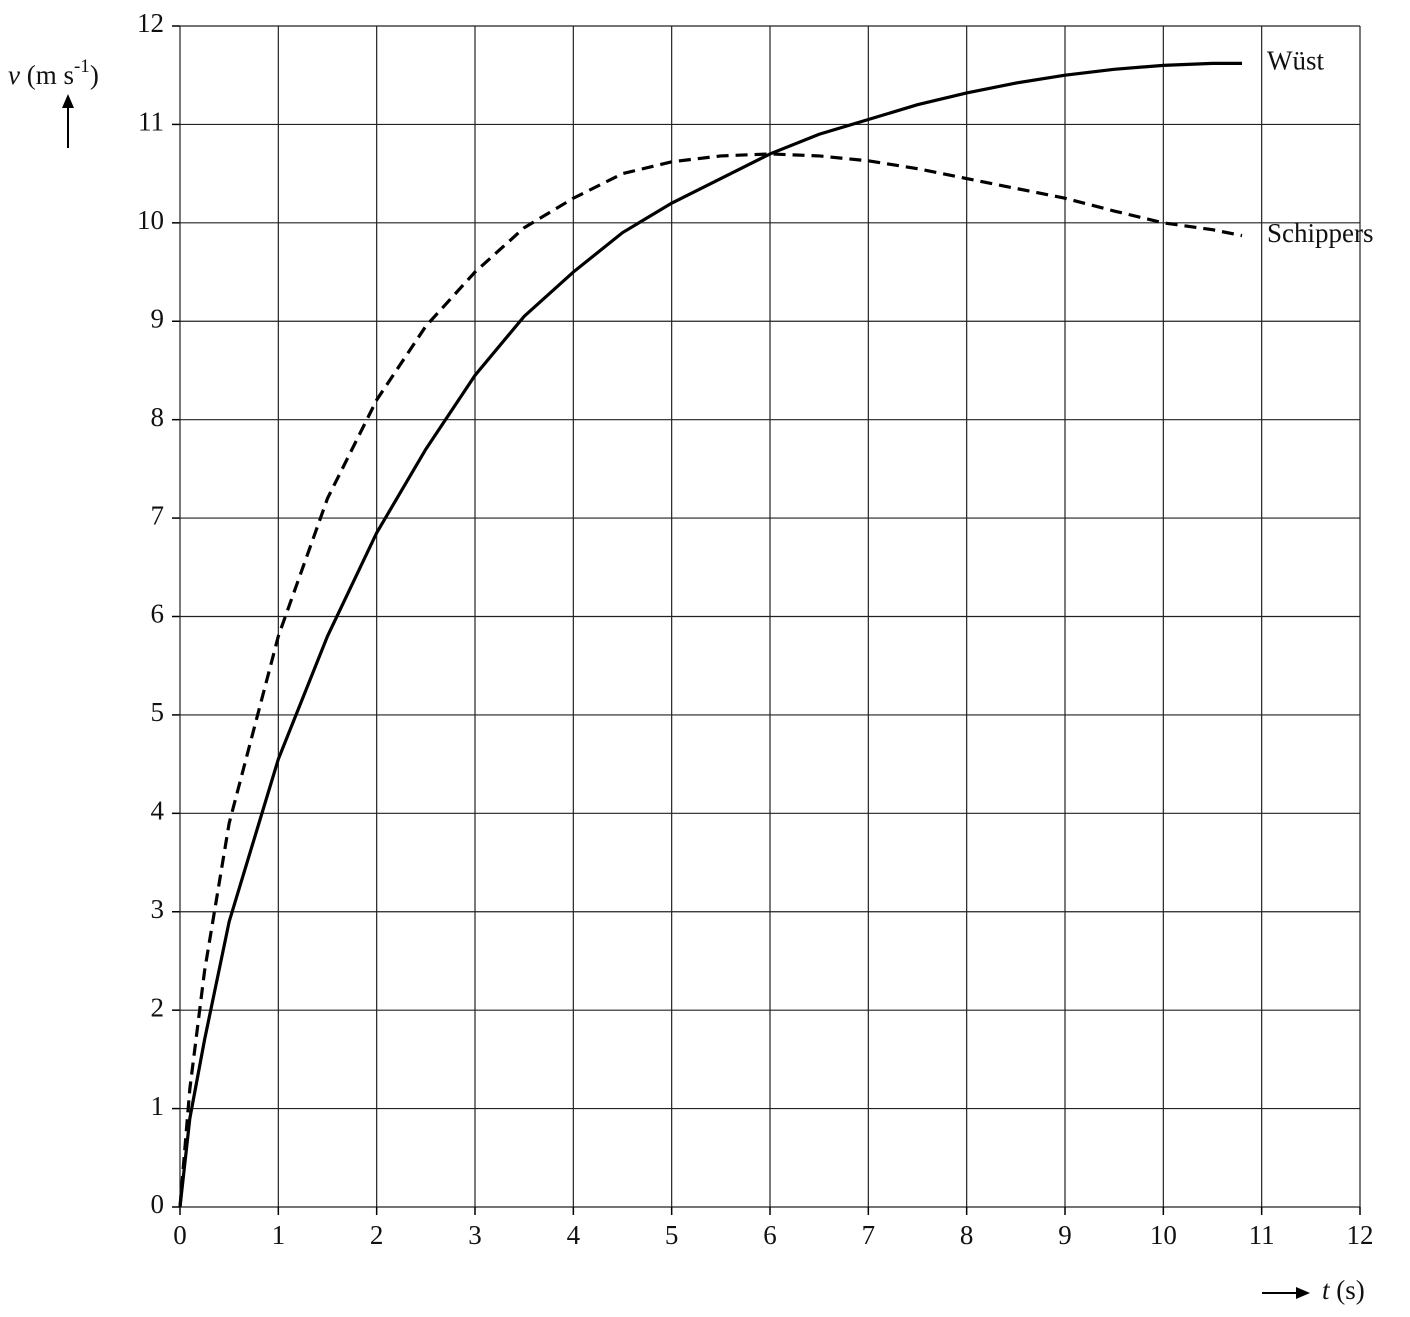 The height and width of the screenshot is (1317, 1410). What do you see at coordinates (1262, 1235) in the screenshot?
I see `x-tick-label: 11` at bounding box center [1262, 1235].